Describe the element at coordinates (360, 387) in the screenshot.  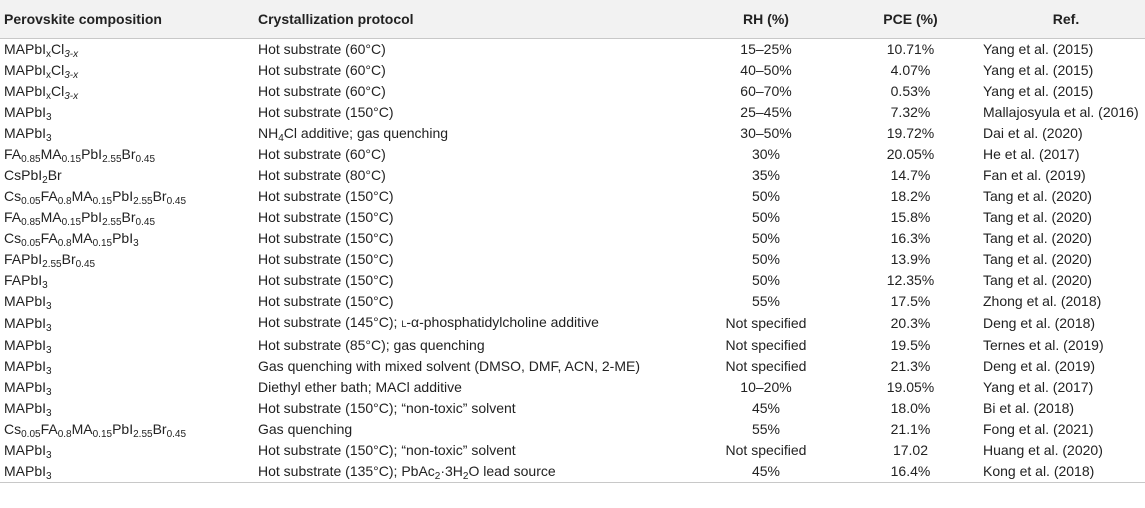
I see `cell-protocol: Diethyl ether bath; MACl additive` at that location.